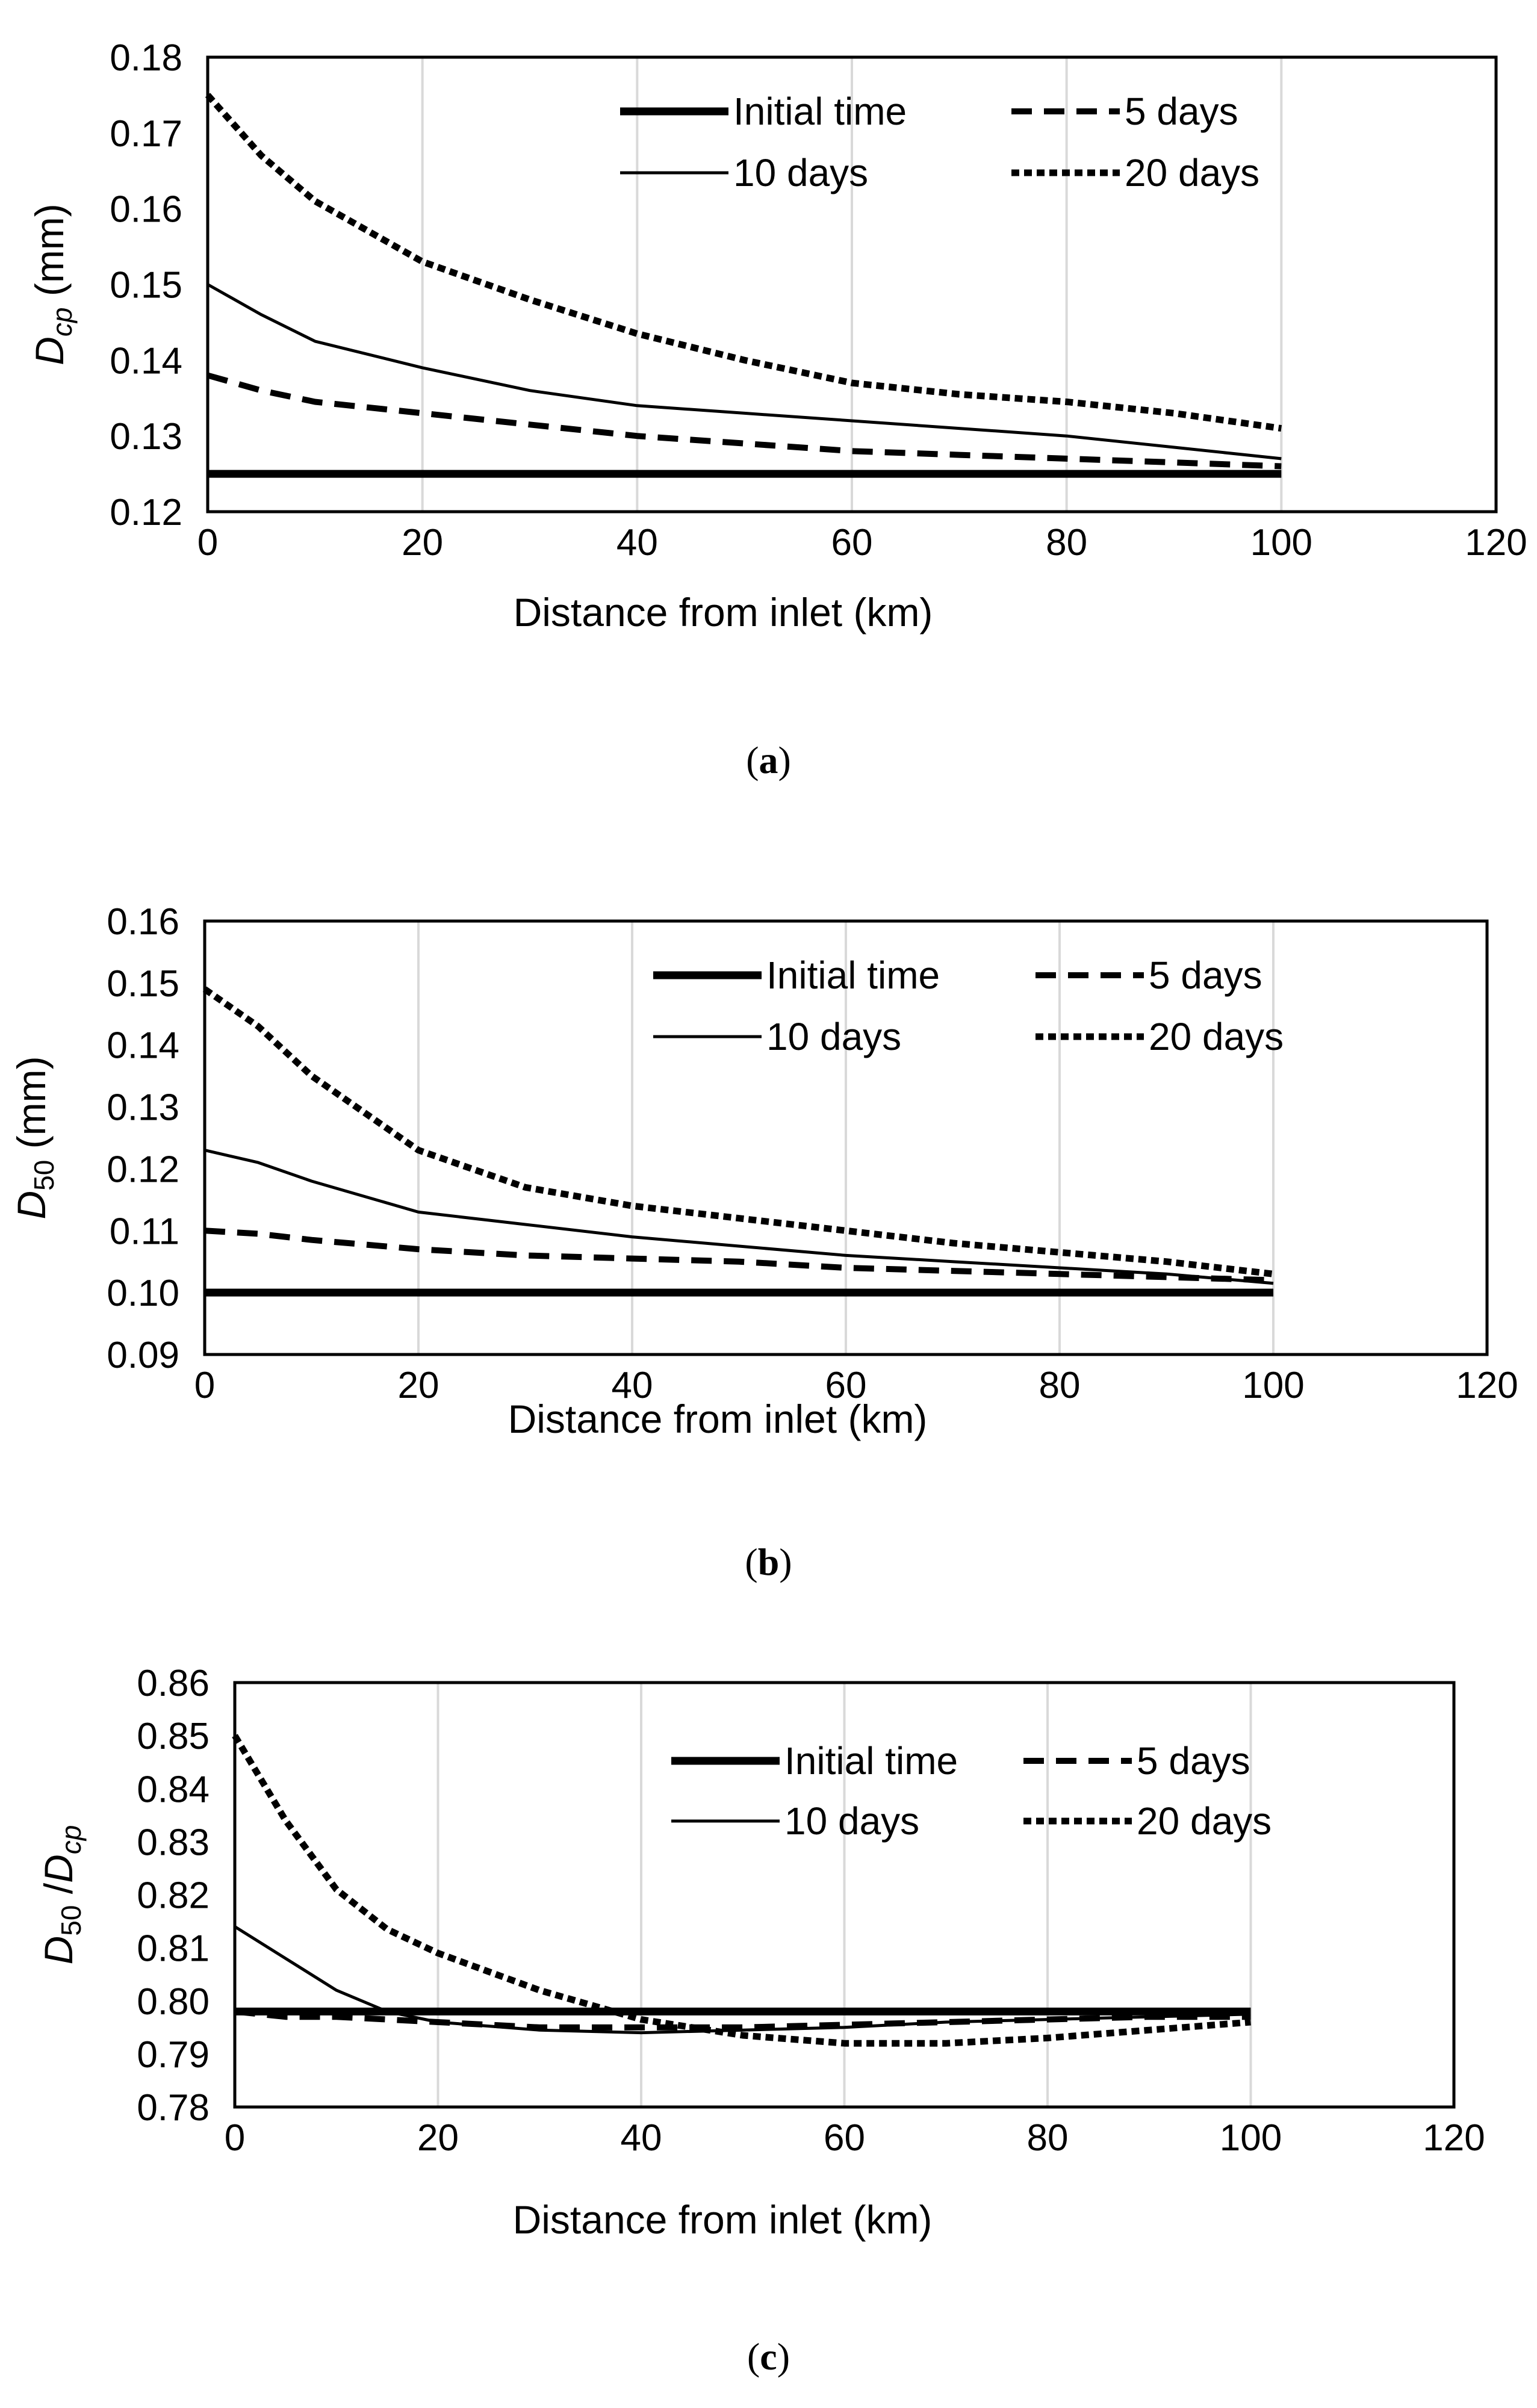 The width and height of the screenshot is (1537, 2408). I want to click on series-b-3-line, so click(738, 1131).